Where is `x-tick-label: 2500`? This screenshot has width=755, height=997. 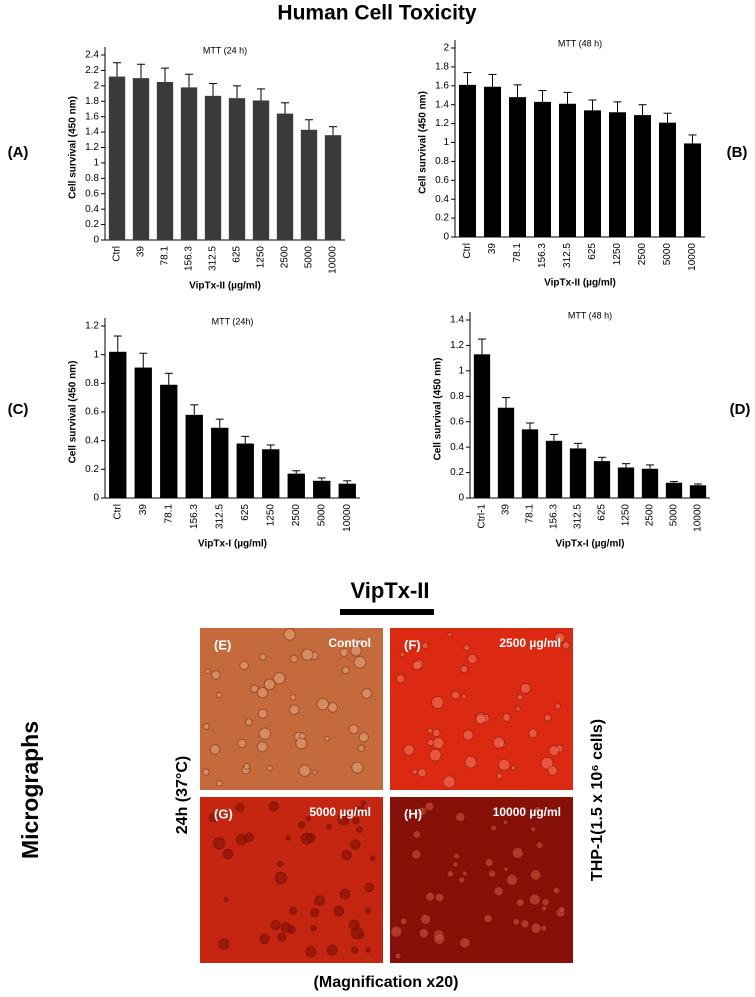 x-tick-label: 2500 is located at coordinates (285, 257).